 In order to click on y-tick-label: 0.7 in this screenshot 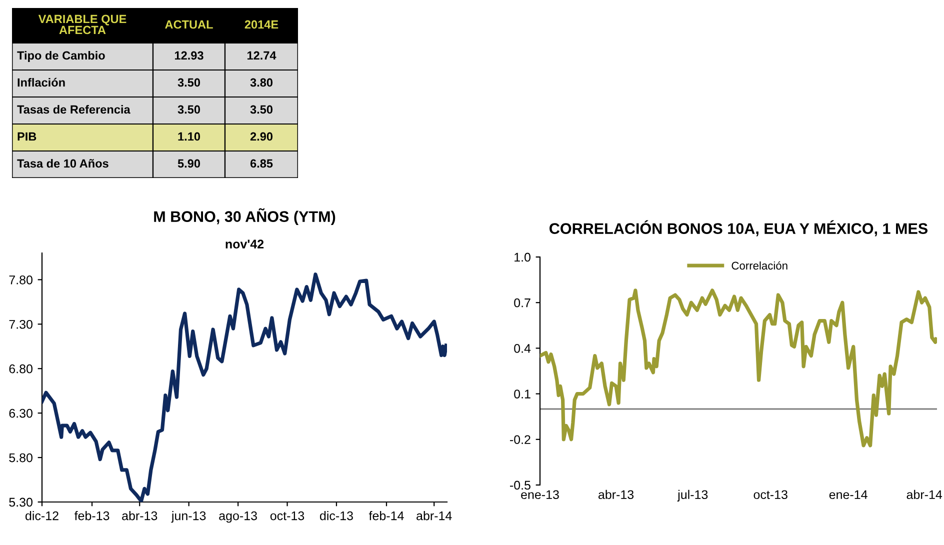, I will do `click(522, 303)`.